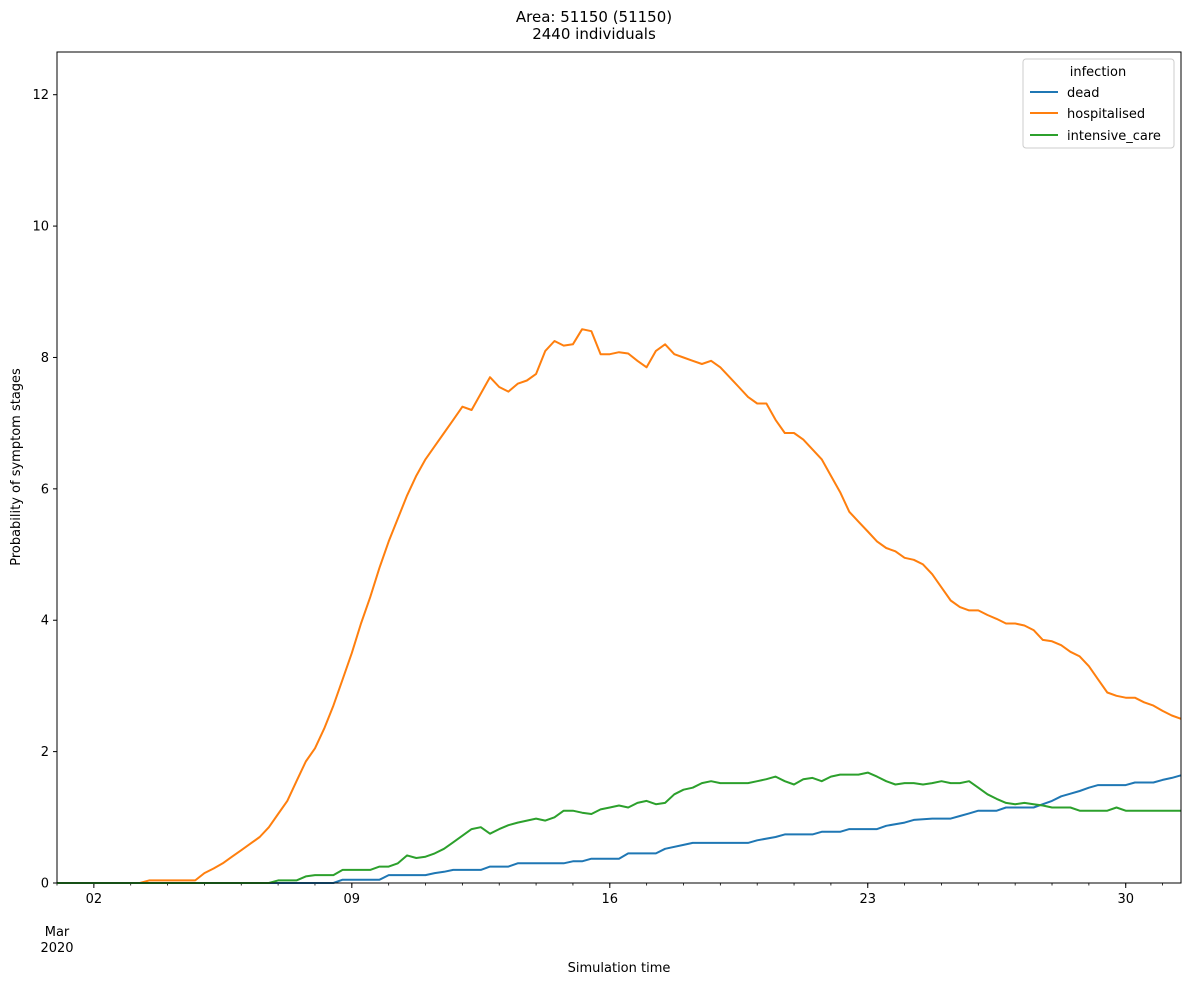 The image size is (1189, 985). I want to click on x-tick-label: 23, so click(867, 899).